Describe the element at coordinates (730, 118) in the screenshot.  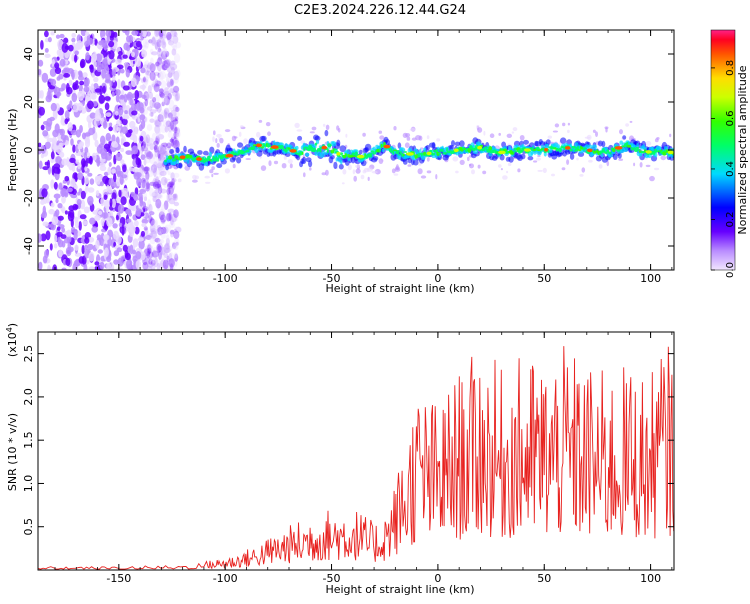
I see `colorbar-tick-label: 0.6` at that location.